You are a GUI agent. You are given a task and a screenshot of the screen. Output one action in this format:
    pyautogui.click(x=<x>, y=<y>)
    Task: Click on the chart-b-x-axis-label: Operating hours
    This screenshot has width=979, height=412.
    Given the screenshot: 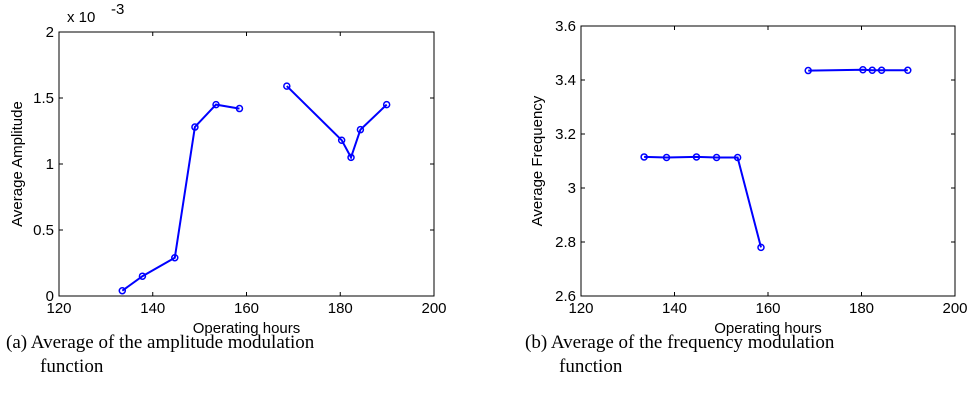 What is the action you would take?
    pyautogui.click(x=768, y=328)
    